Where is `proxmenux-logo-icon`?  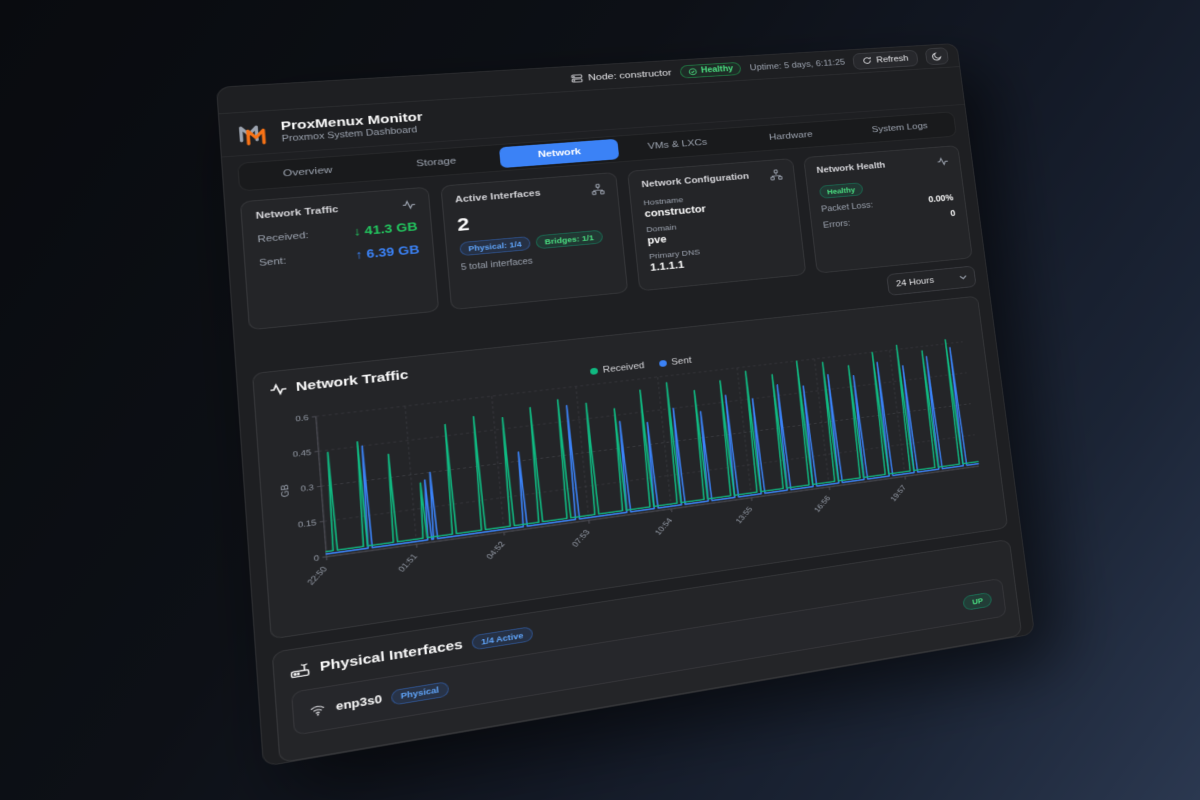 proxmenux-logo-icon is located at coordinates (252, 135).